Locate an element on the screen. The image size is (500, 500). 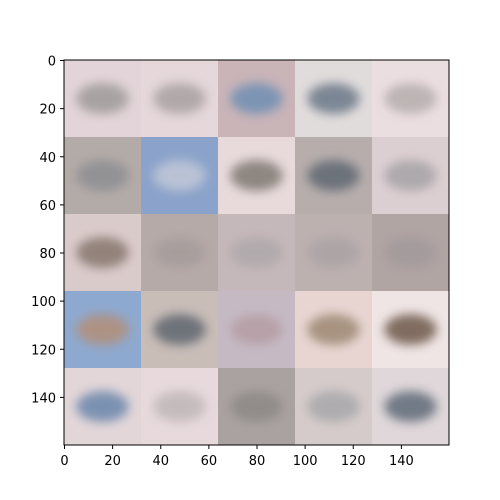
x-tick-label: 120 is located at coordinates (353, 461).